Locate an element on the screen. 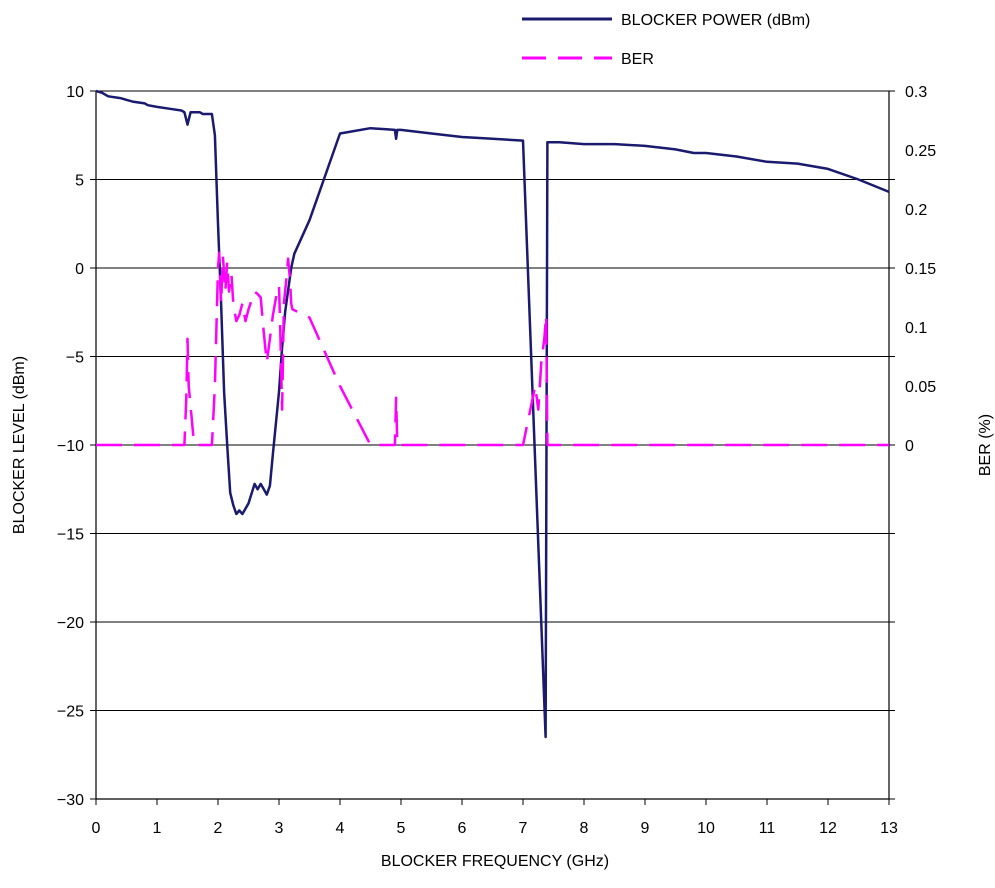  y-tick-label: −10 is located at coordinates (70, 446).